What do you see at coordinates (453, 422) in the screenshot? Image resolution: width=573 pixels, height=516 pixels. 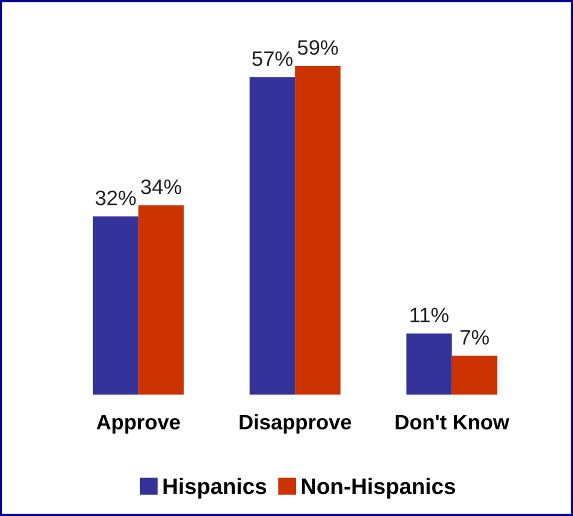 I see `x-tick-label: Don't Know` at bounding box center [453, 422].